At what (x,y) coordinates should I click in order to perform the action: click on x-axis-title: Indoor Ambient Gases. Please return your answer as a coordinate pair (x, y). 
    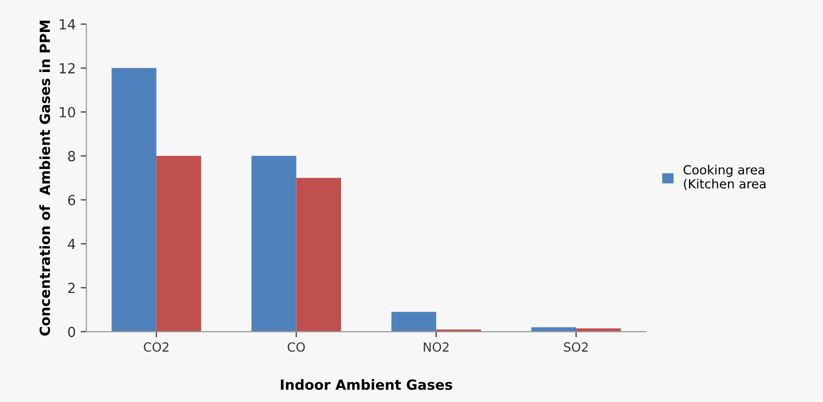
    Looking at the image, I should click on (366, 384).